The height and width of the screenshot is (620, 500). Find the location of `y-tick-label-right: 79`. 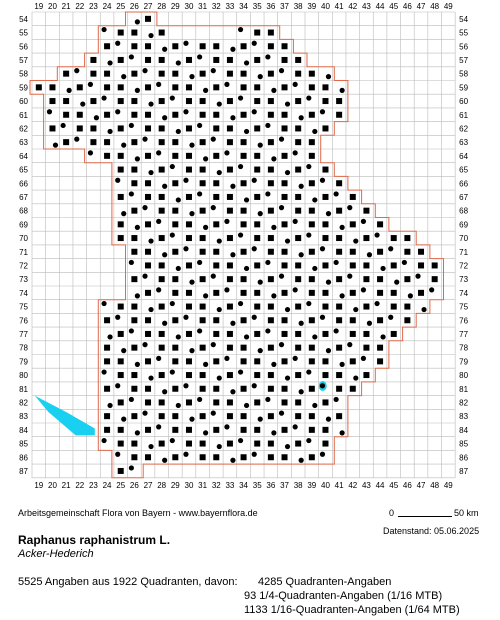

y-tick-label-right: 79 is located at coordinates (463, 361).